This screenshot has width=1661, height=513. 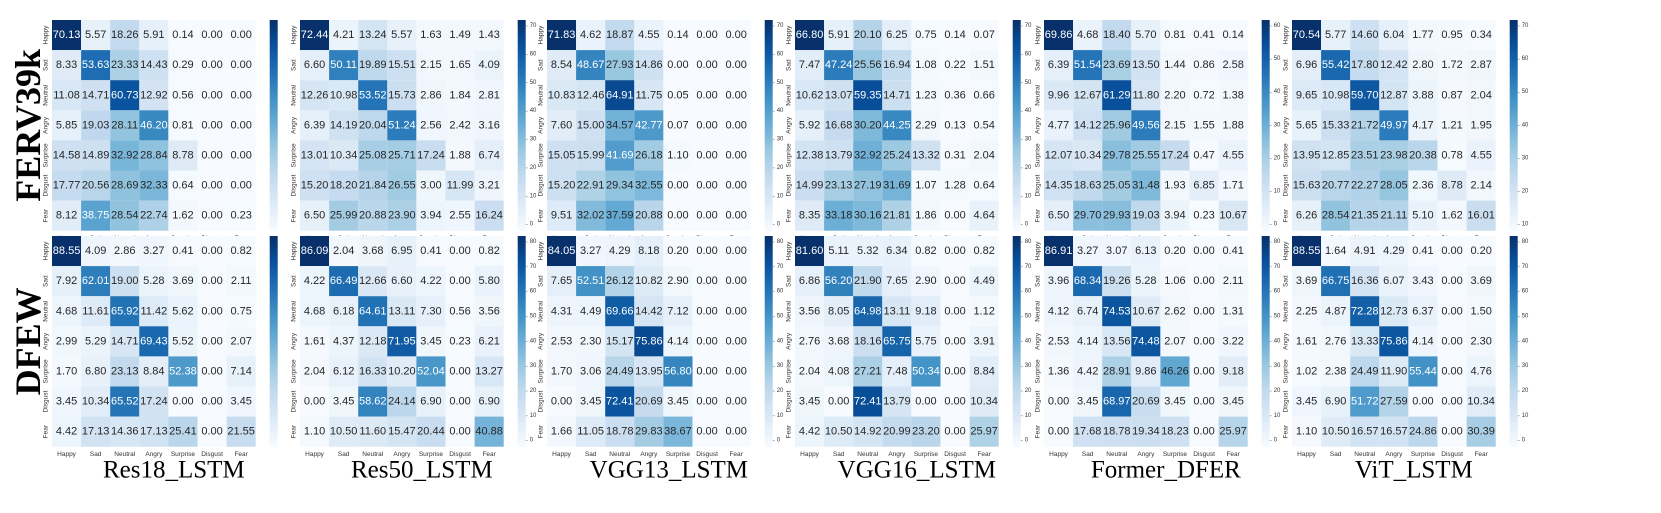 What do you see at coordinates (96, 95) in the screenshot?
I see `cell-value-label: 14.71` at bounding box center [96, 95].